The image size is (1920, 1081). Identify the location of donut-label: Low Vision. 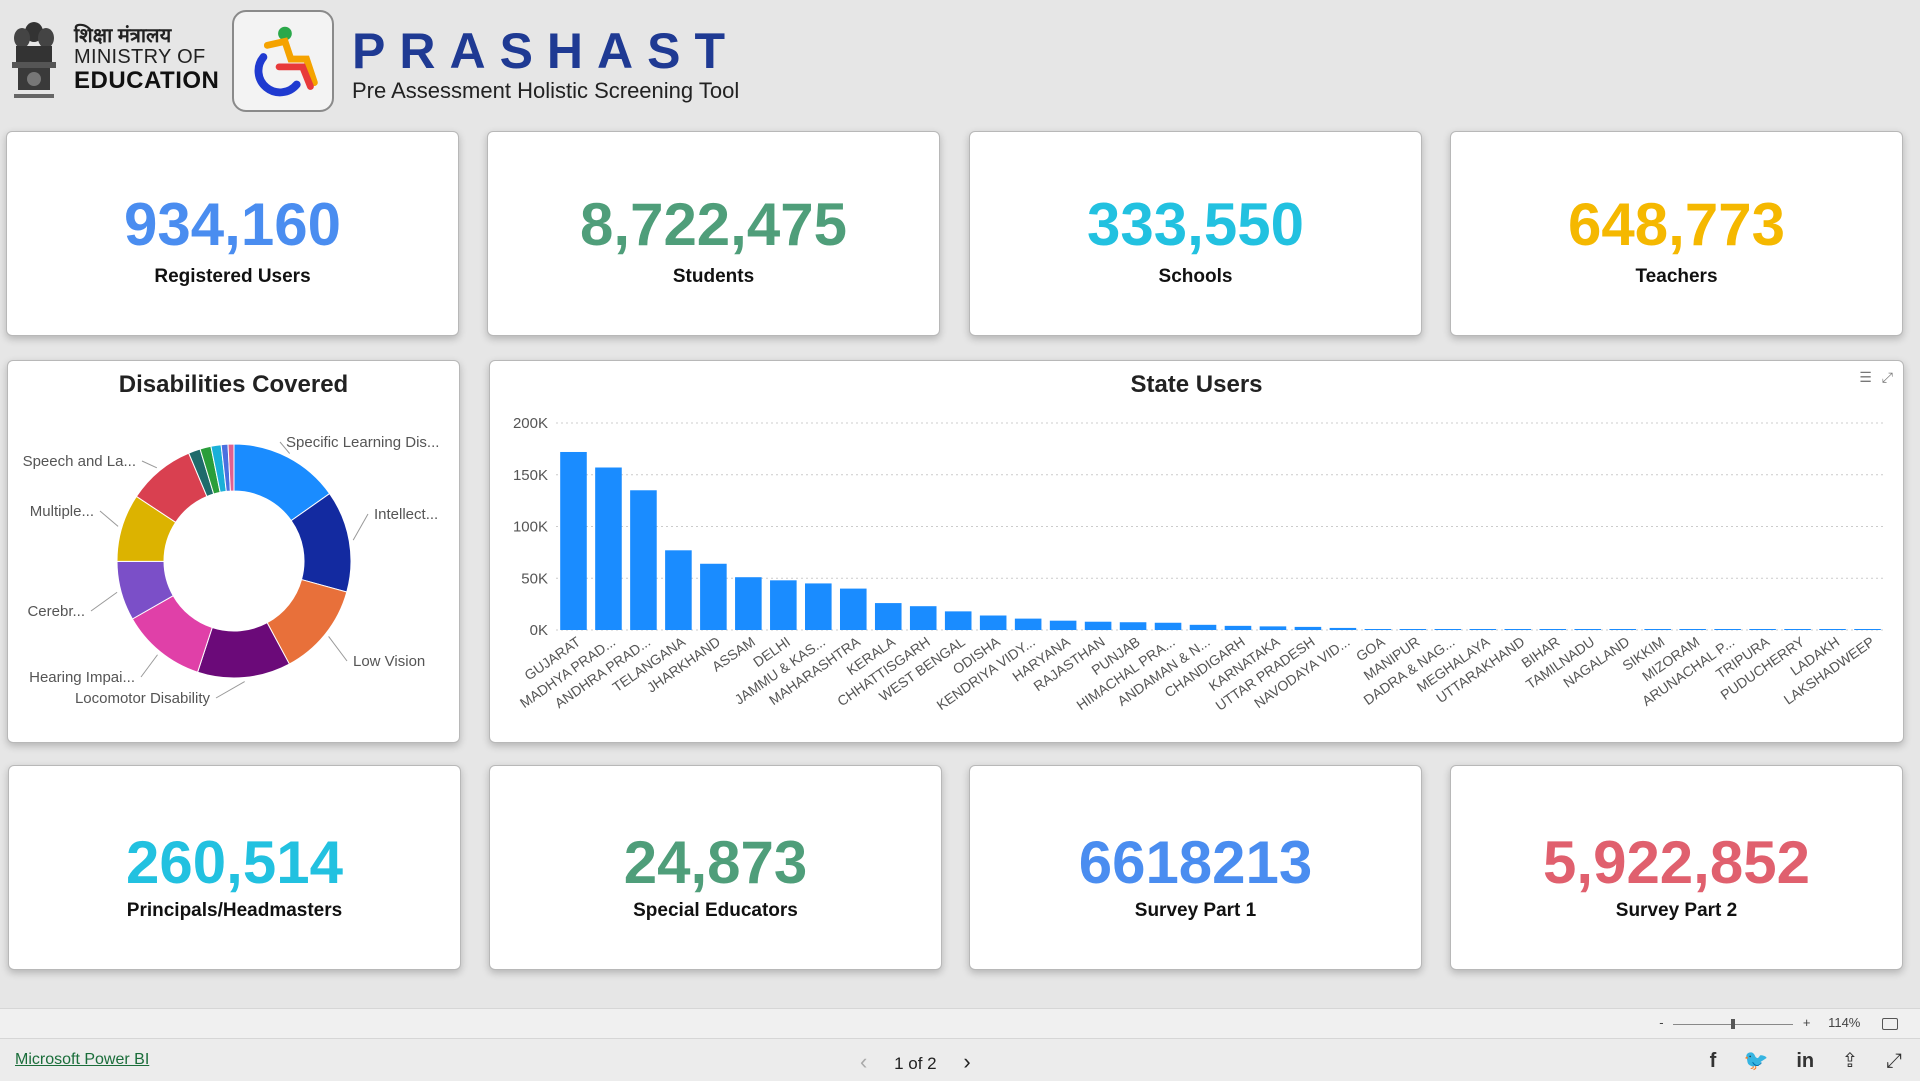
(389, 661).